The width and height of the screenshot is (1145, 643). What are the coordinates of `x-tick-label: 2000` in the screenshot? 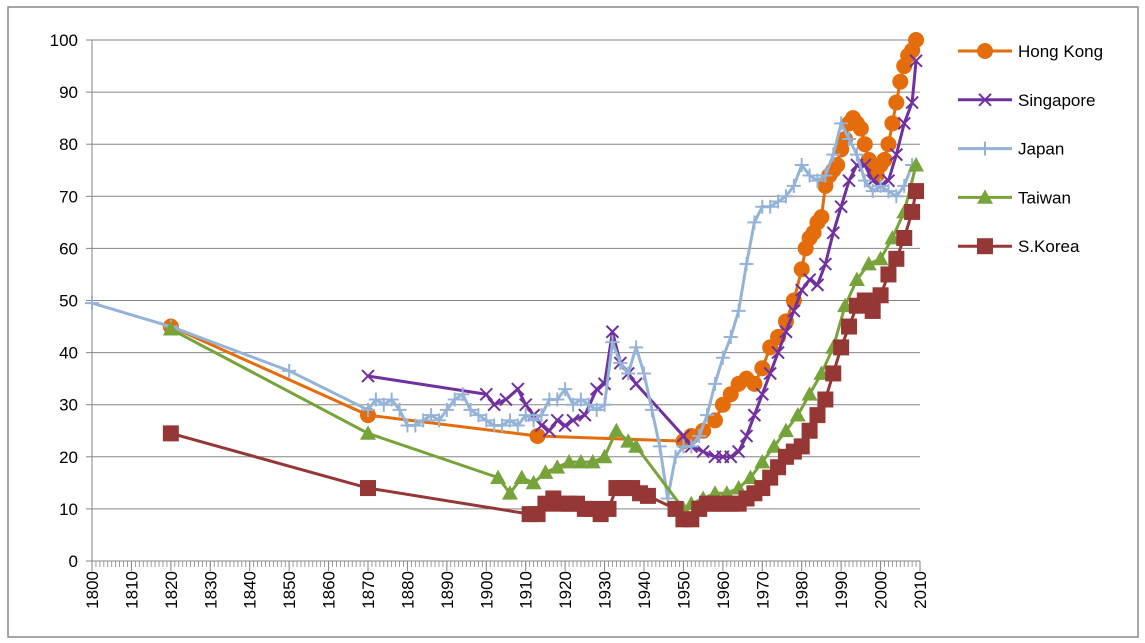 It's located at (881, 590).